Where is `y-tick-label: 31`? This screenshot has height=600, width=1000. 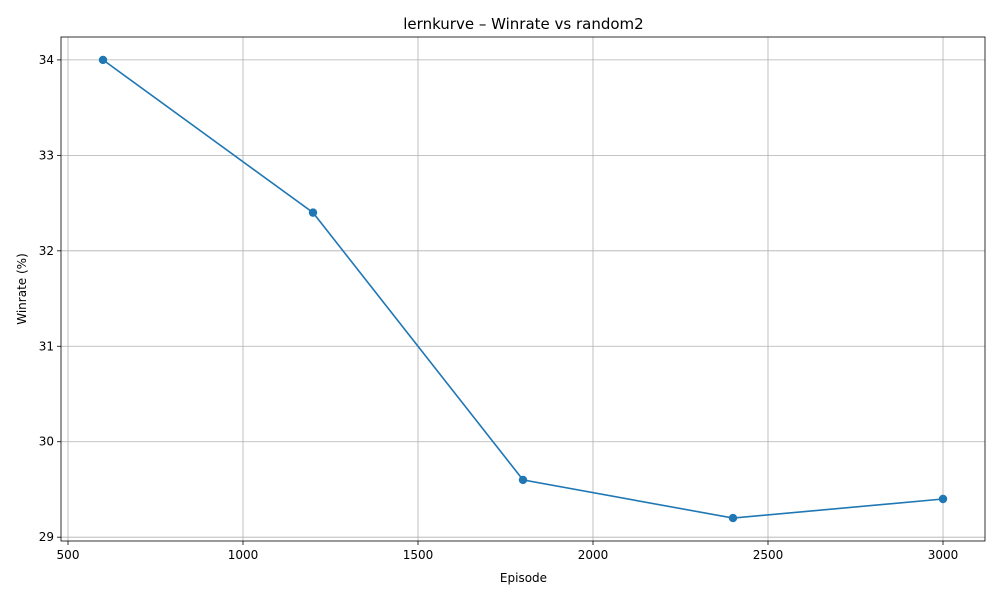
y-tick-label: 31 is located at coordinates (46, 346).